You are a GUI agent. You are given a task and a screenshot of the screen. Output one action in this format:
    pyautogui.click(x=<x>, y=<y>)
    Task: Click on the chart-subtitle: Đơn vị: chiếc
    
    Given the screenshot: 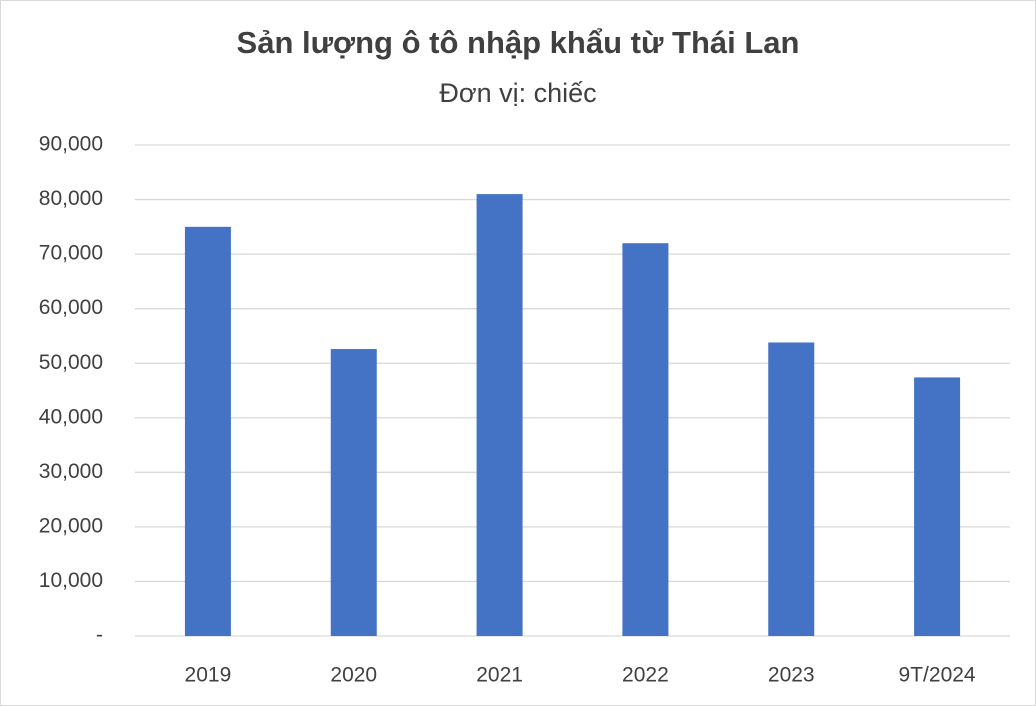 What is the action you would take?
    pyautogui.click(x=517, y=93)
    